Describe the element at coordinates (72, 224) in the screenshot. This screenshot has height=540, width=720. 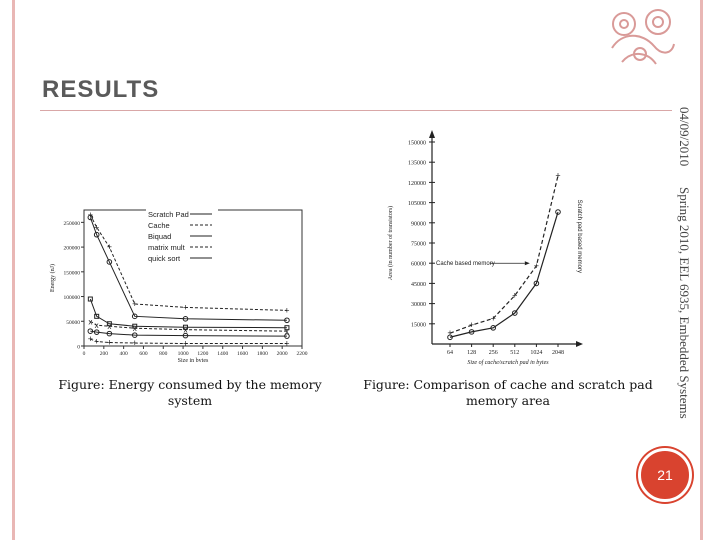
I see `y-tick-label: 250000` at that location.